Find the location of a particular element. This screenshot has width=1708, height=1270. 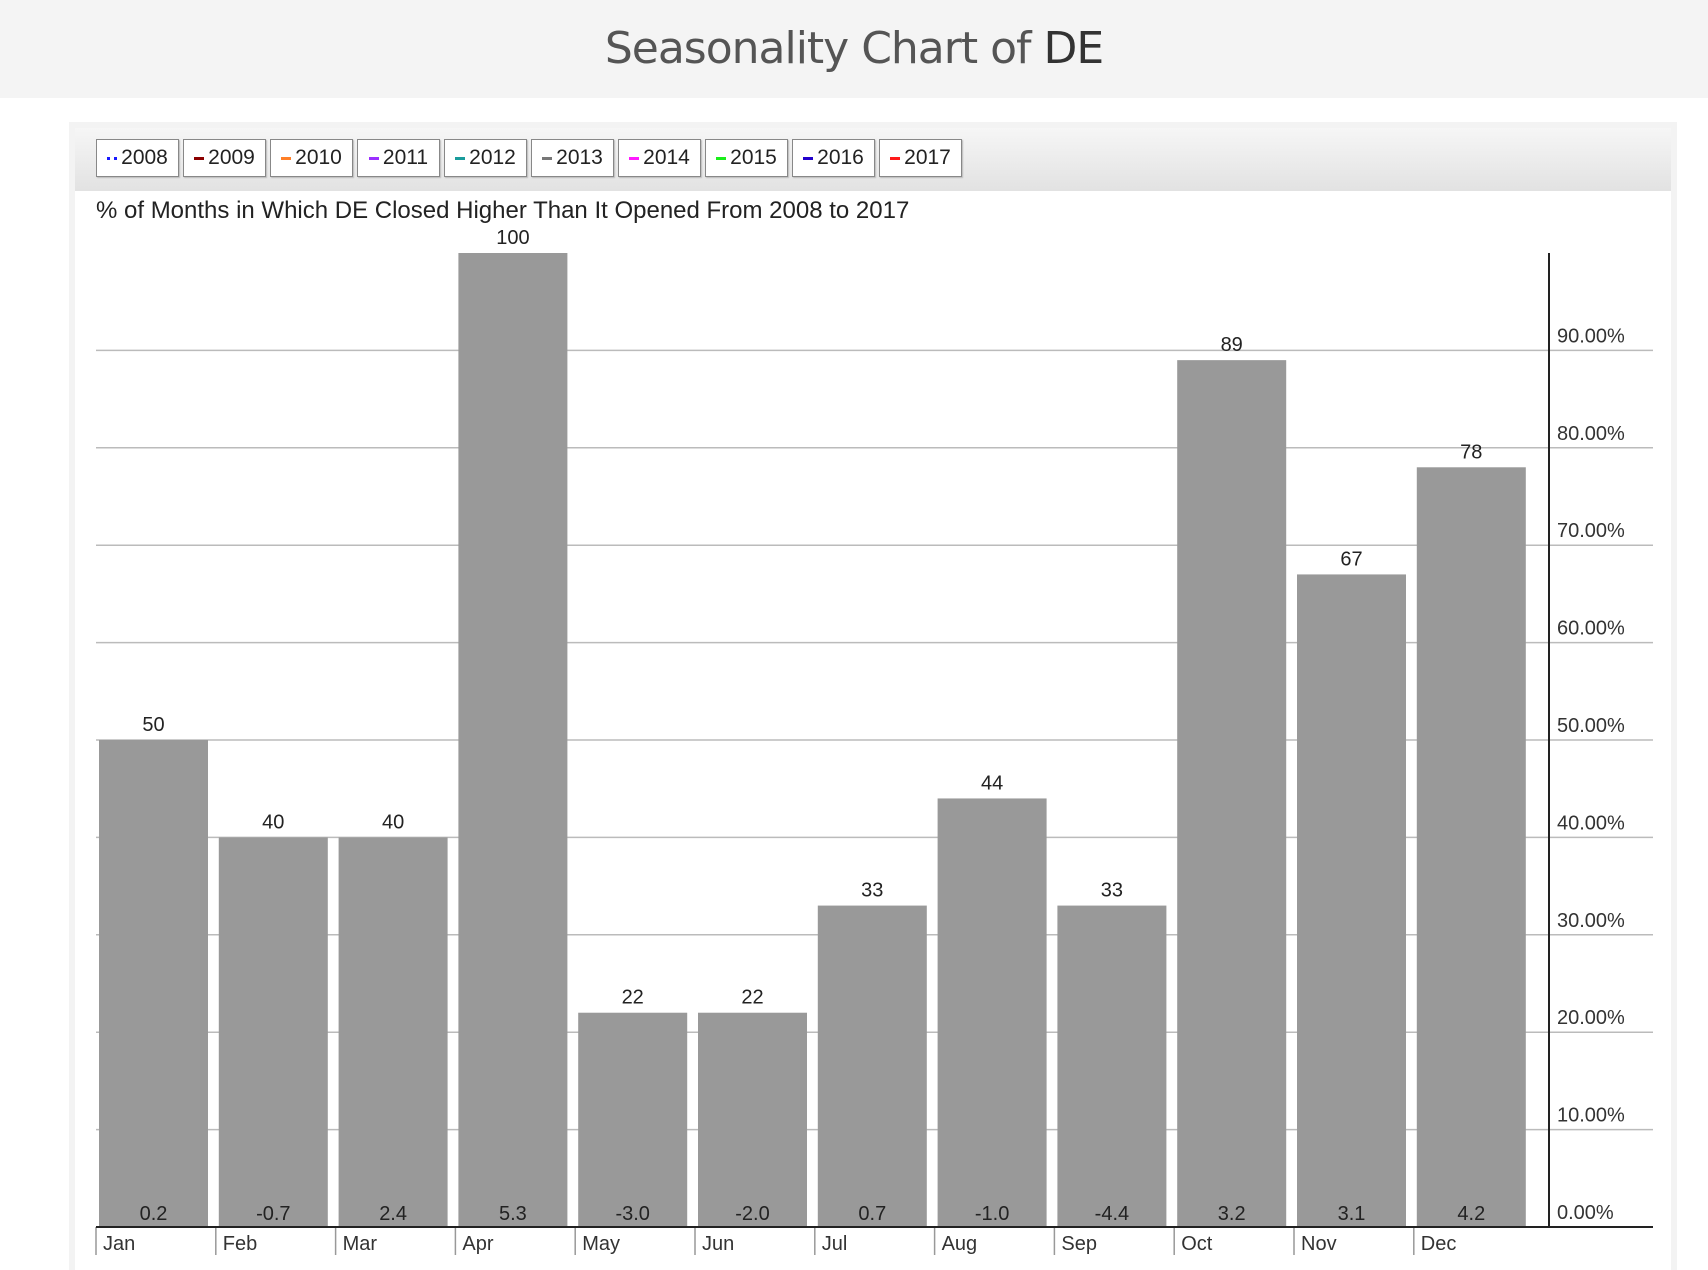

legend-label: 2017 is located at coordinates (927, 157).